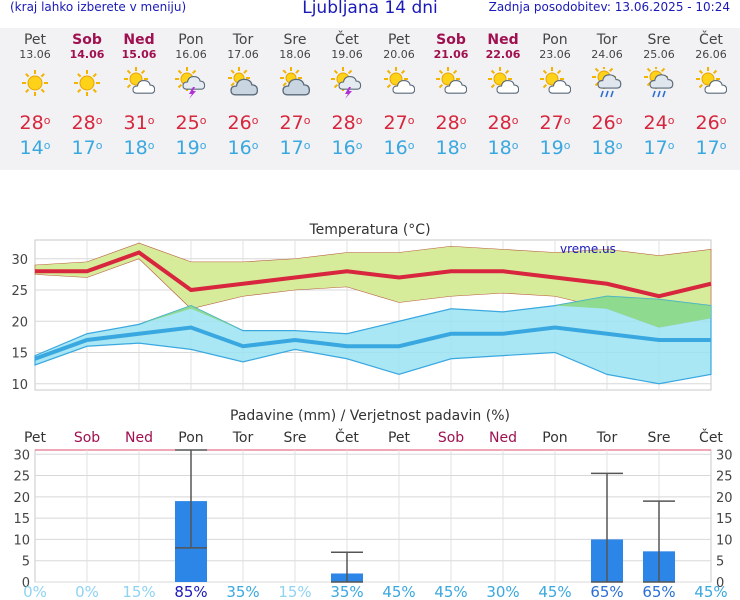 This screenshot has height=600, width=740. What do you see at coordinates (606, 591) in the screenshot?
I see `precip-probability: 65%` at bounding box center [606, 591].